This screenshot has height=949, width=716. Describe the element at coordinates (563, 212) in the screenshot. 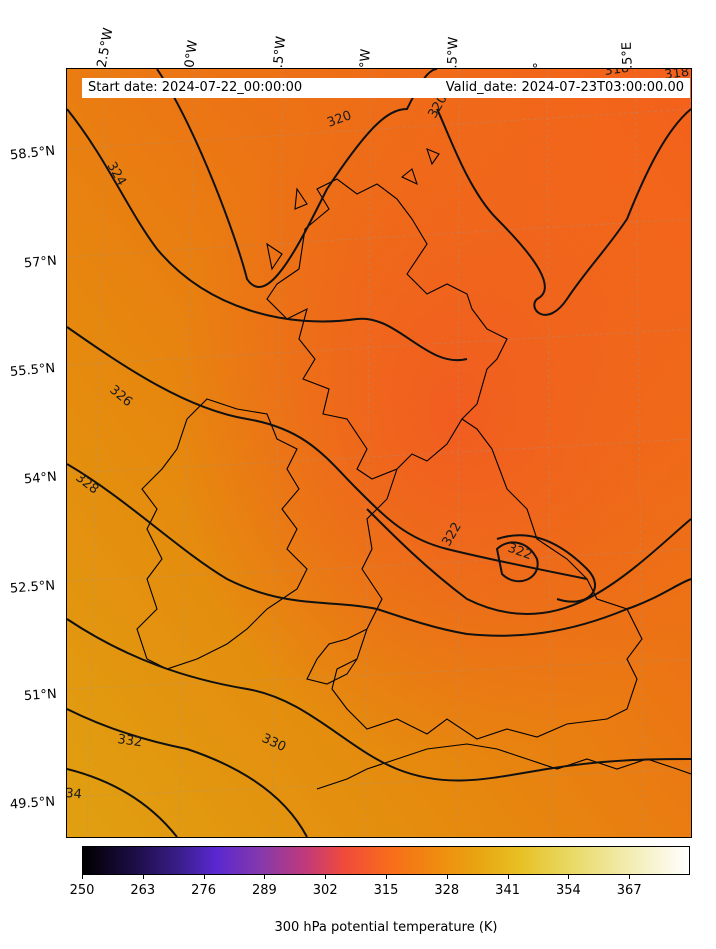

I see `contour-320-east` at that location.